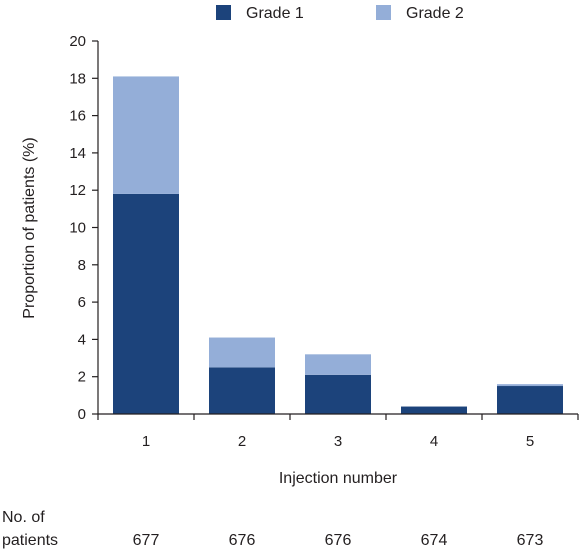 This screenshot has width=582, height=557. I want to click on y-tick-label: 2, so click(82, 377).